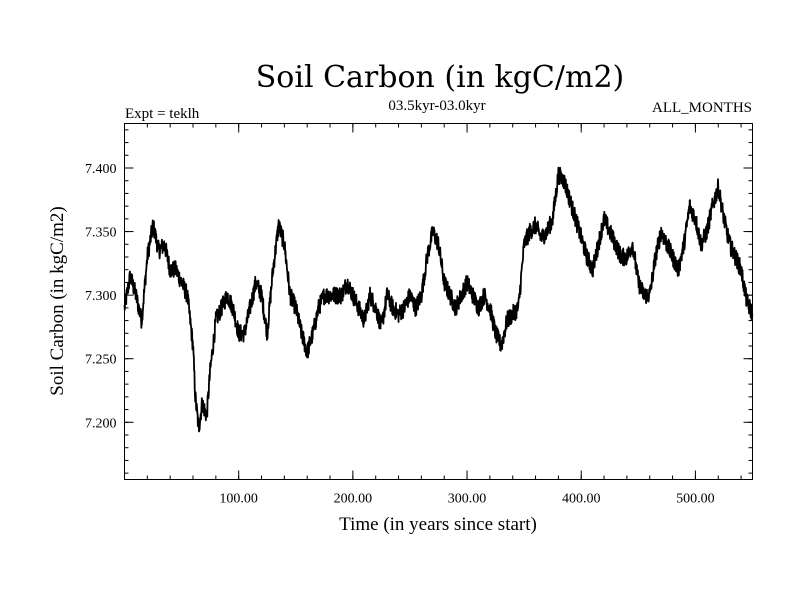 Image resolution: width=800 pixels, height=600 pixels. What do you see at coordinates (438, 524) in the screenshot?
I see `x-axis-label: Time (in years since start)` at bounding box center [438, 524].